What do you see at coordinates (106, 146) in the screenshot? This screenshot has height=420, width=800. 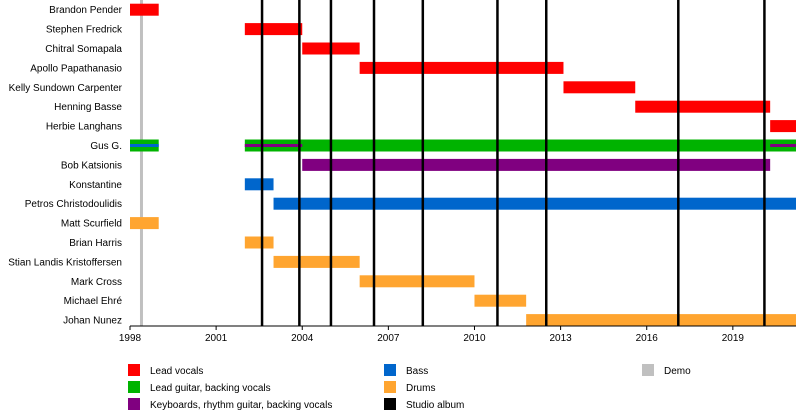 I see `member-label-7: Gus G.` at bounding box center [106, 146].